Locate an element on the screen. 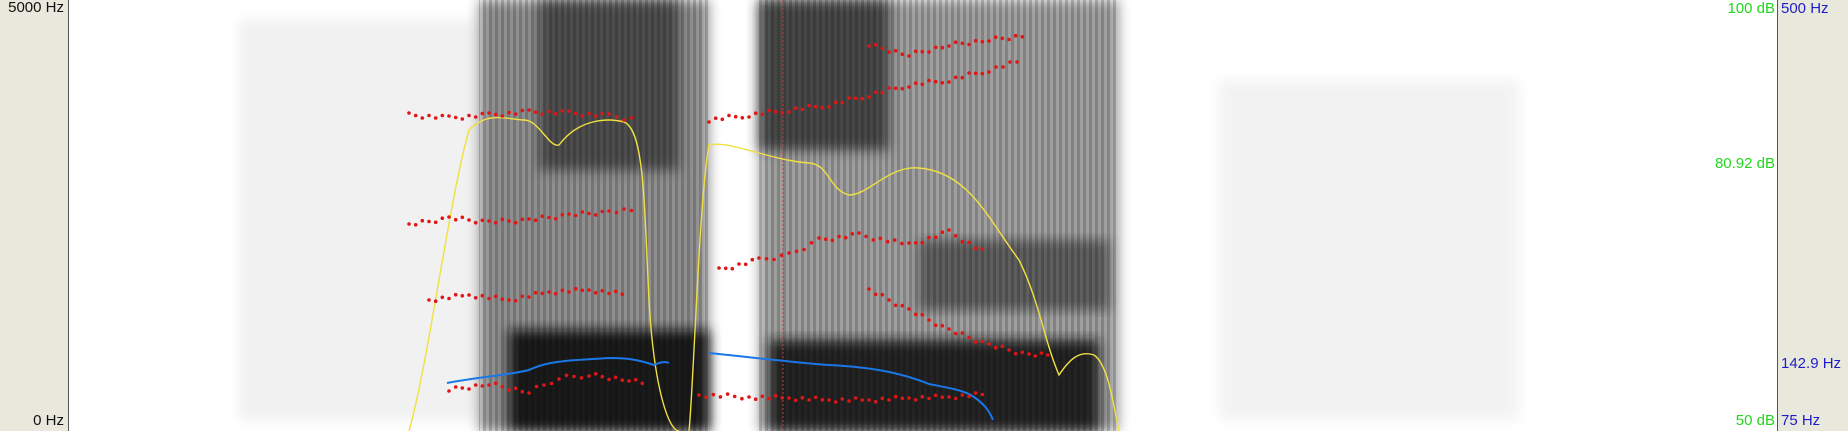 The width and height of the screenshot is (1848, 431). intensity-axis-top-label: 100 dB is located at coordinates (1751, 8).